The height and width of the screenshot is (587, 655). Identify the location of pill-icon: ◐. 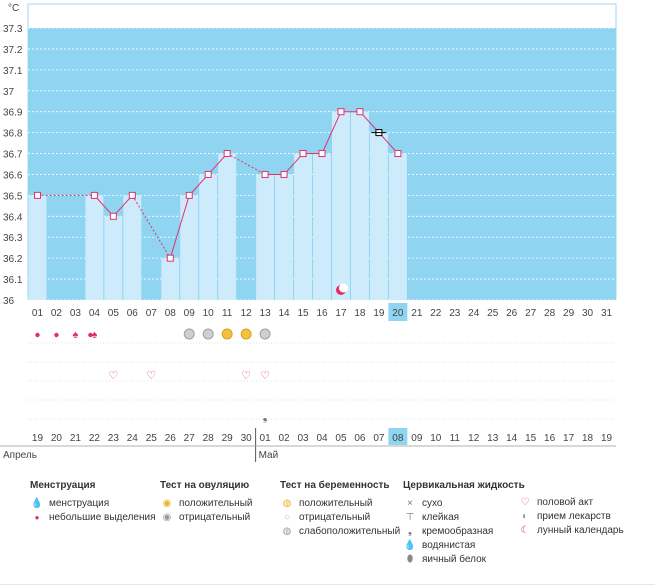
(525, 516).